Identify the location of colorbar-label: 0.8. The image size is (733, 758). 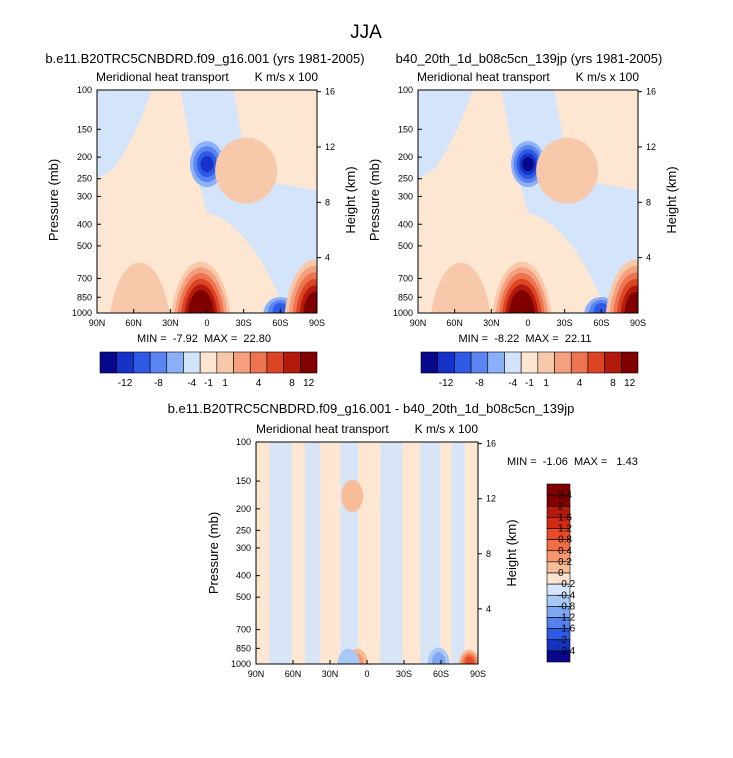
(565, 540).